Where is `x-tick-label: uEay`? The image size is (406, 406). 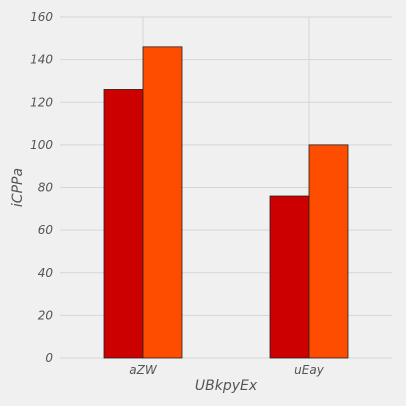
x-tick-label: uEay is located at coordinates (309, 370).